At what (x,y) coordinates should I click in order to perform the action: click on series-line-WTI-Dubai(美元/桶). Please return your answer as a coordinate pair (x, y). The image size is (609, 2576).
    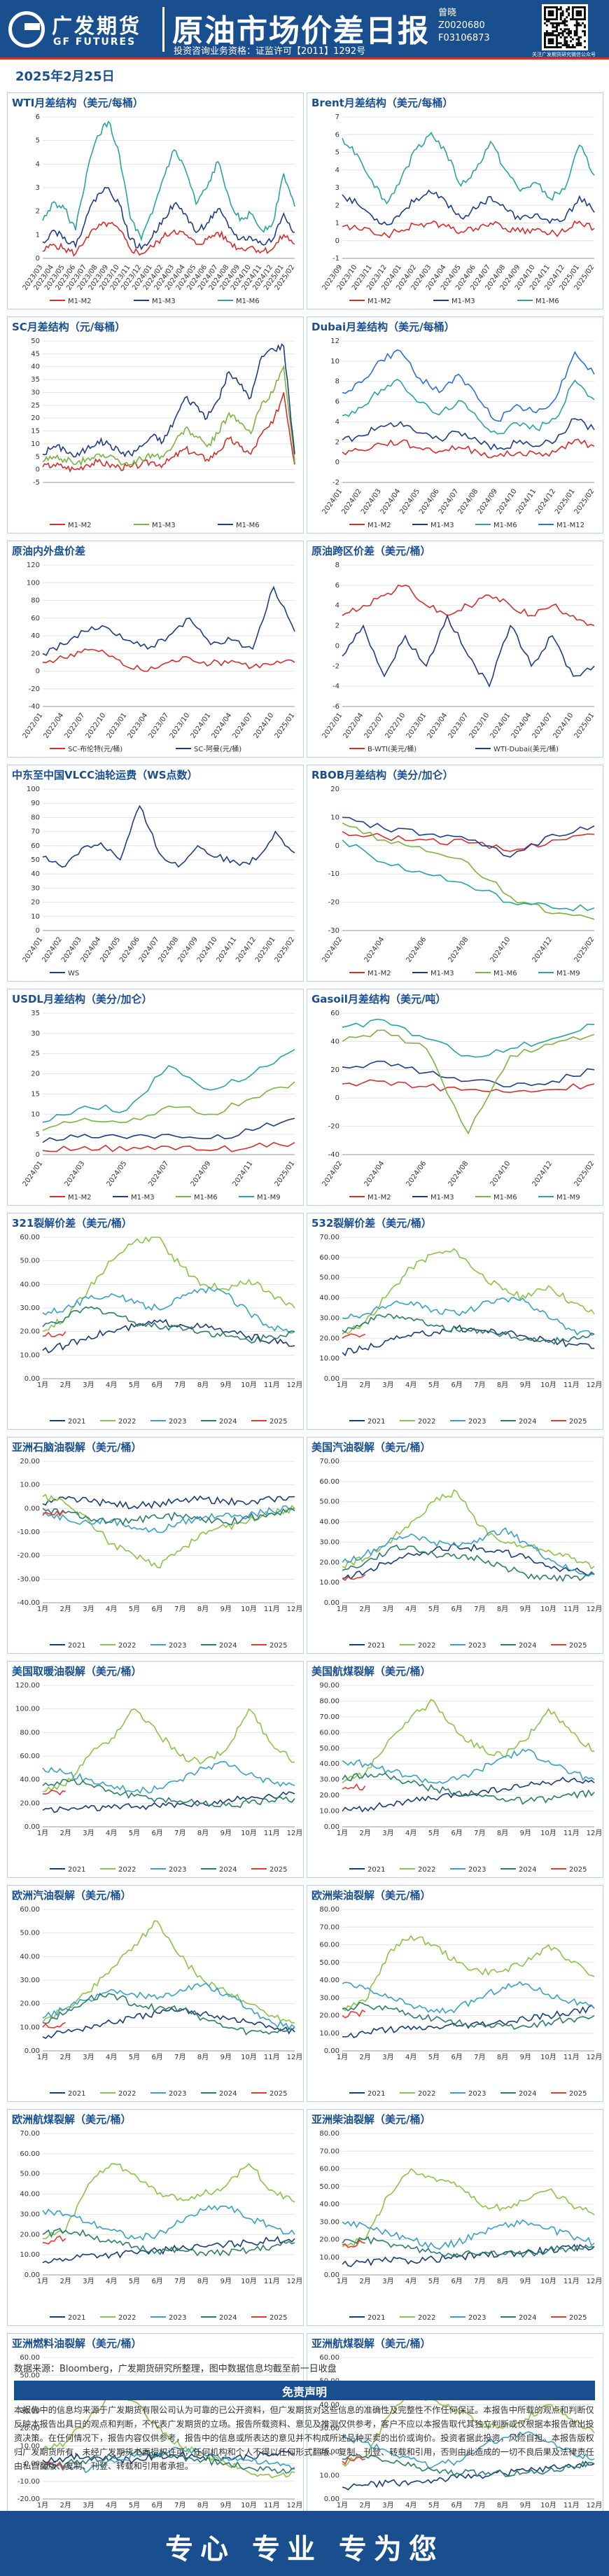
    Looking at the image, I should click on (468, 650).